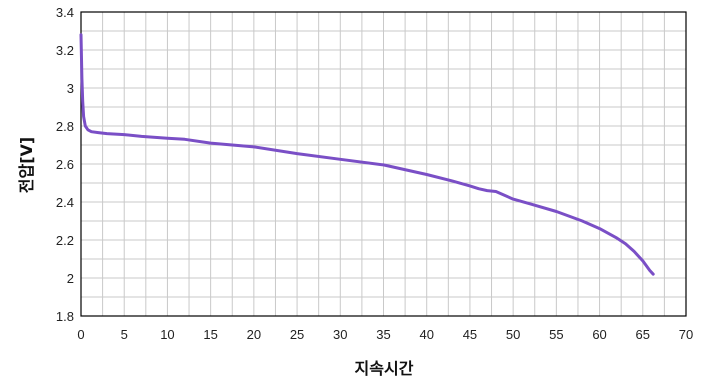  I want to click on y-tick-label: 2, so click(70, 278).